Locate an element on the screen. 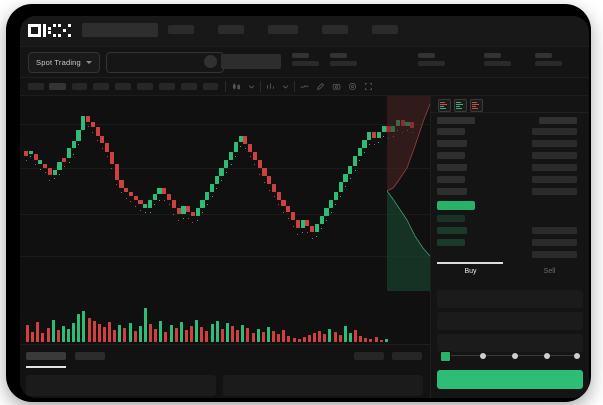 Image resolution: width=603 pixels, height=405 pixels. tab-buy: Buy is located at coordinates (470, 271).